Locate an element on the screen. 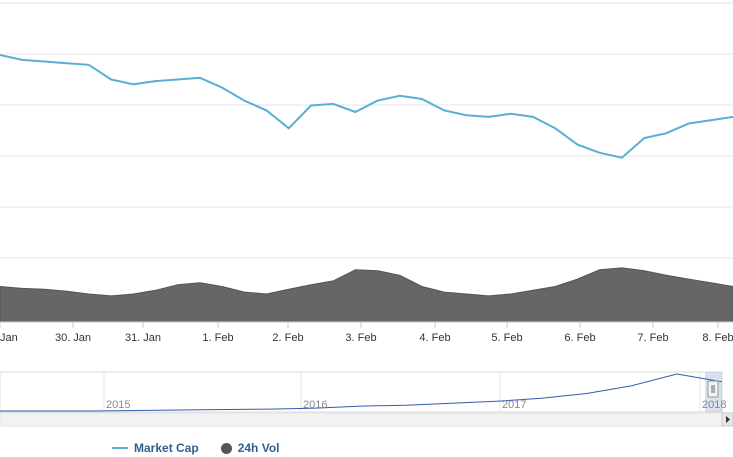 The width and height of the screenshot is (733, 457). x-tick-label: 31. Jan is located at coordinates (143, 338).